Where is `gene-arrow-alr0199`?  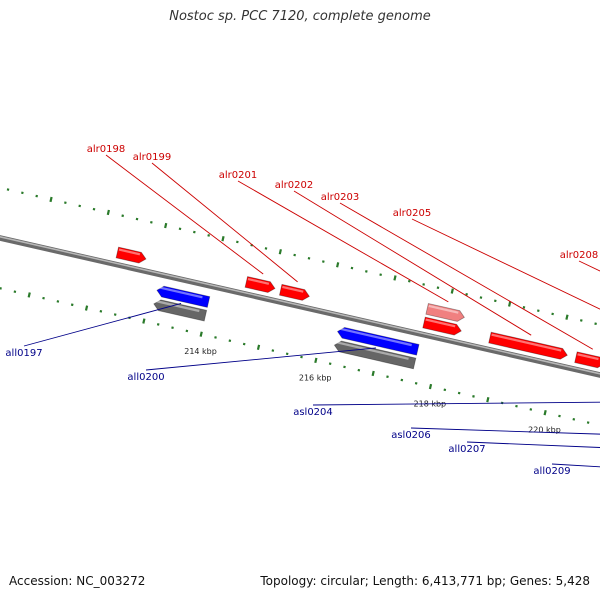
gene-arrow-alr0199 is located at coordinates (294, 292).